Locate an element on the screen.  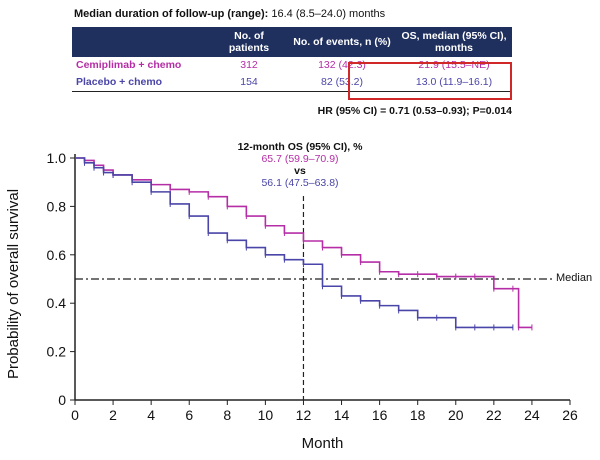
x-tick-label: 6 is located at coordinates (189, 415).